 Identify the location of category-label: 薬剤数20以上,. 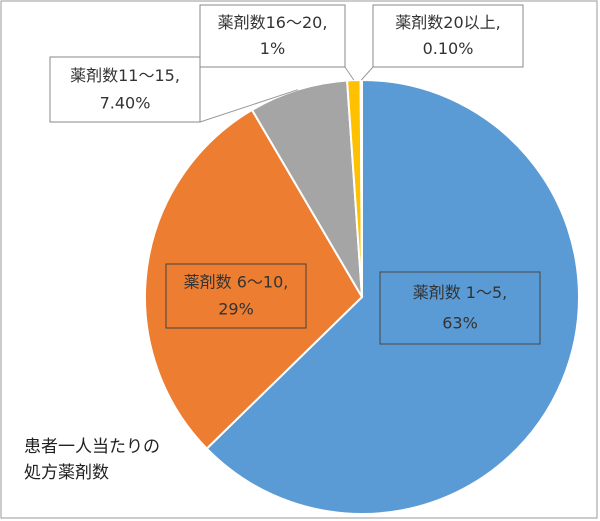
(447, 22).